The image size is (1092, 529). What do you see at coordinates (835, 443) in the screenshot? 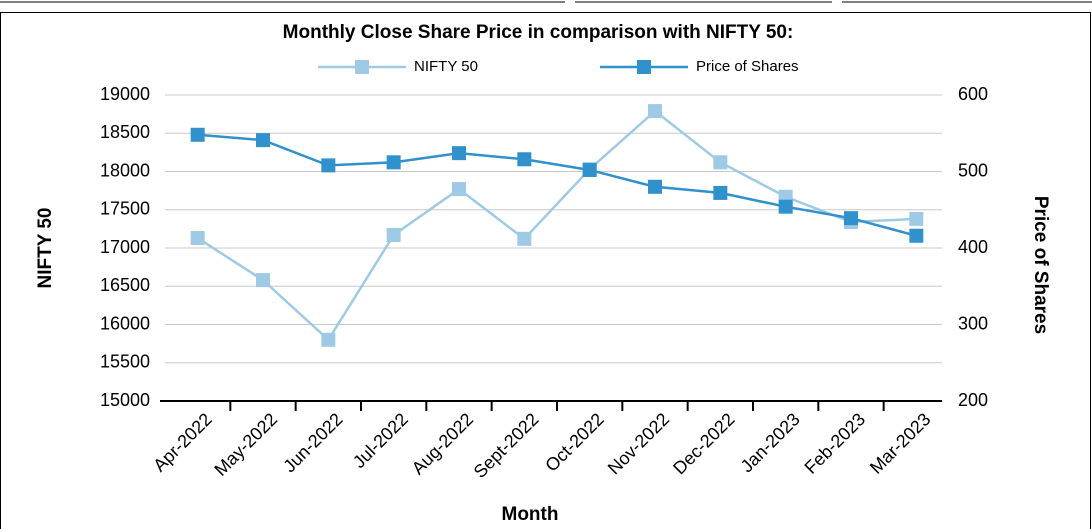
I see `x-tick-label: Feb-2023` at bounding box center [835, 443].